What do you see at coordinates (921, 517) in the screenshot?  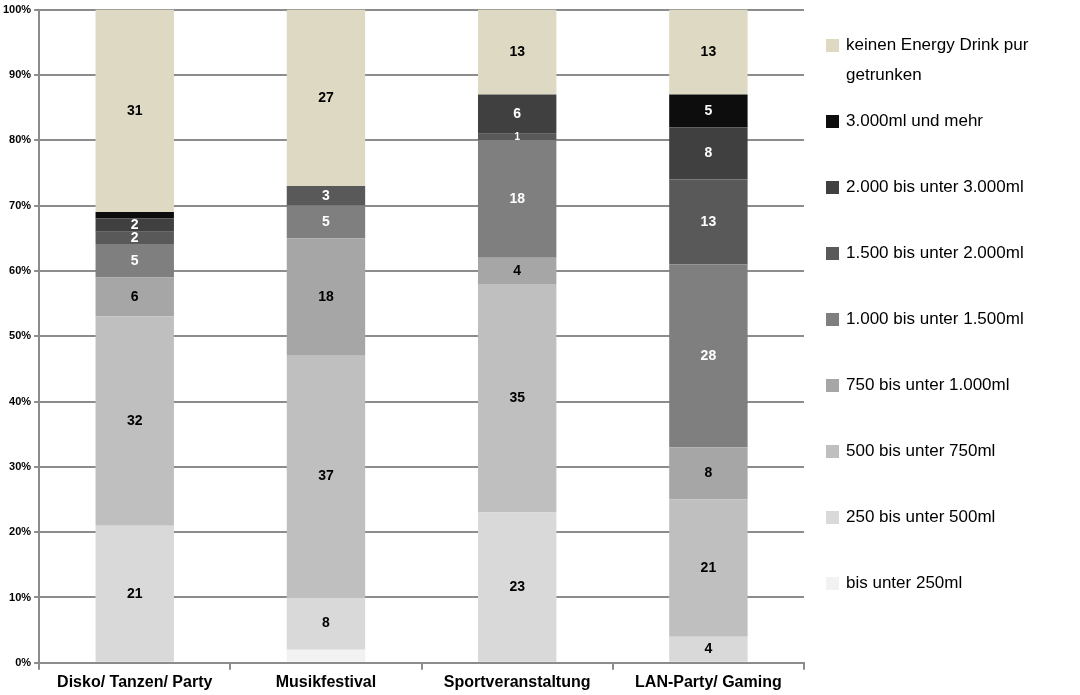 I see `legend-label: 250 bis unter 500ml` at bounding box center [921, 517].